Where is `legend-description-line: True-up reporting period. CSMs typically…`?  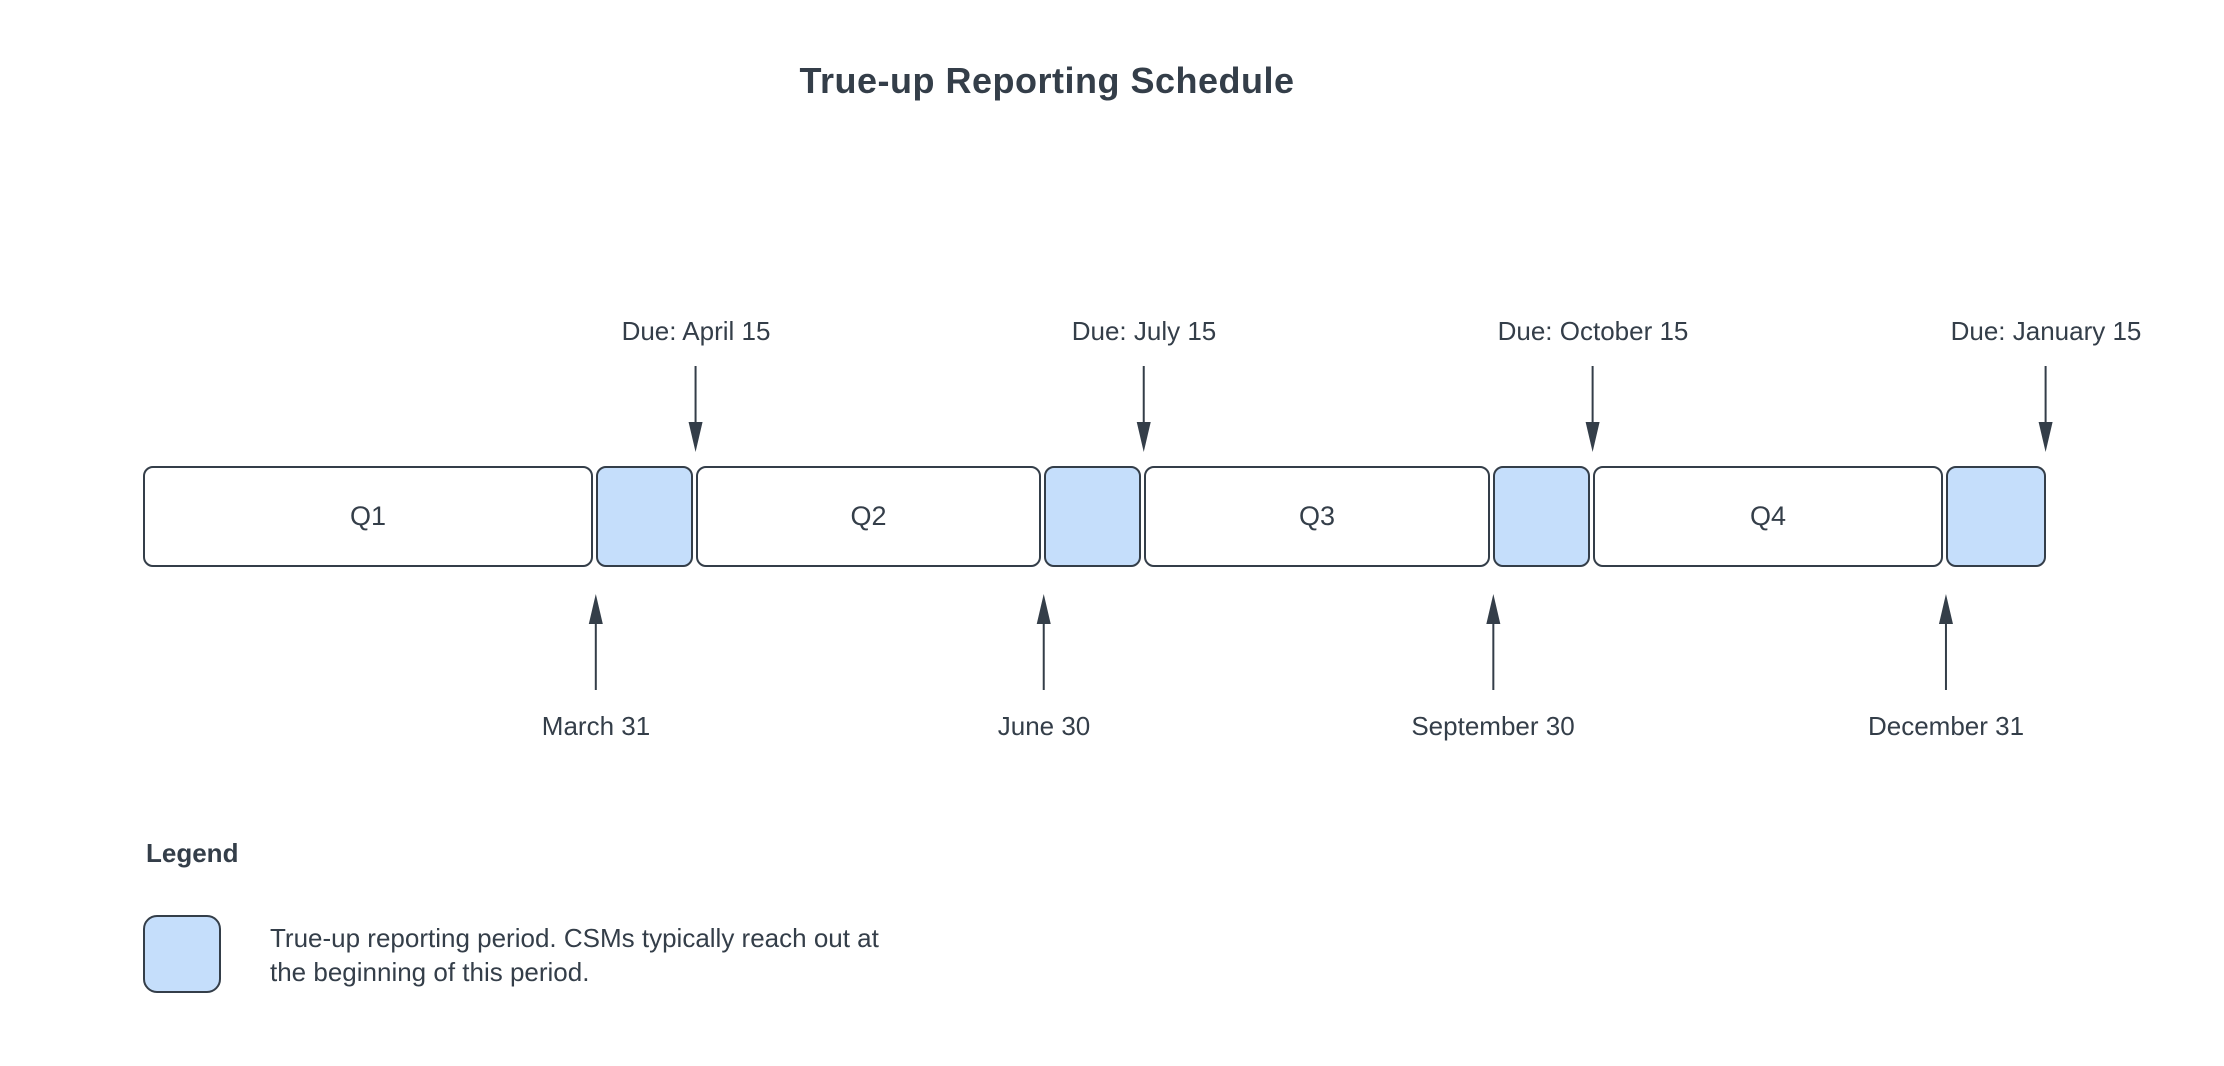
legend-description-line: True-up reporting period. CSMs typically… is located at coordinates (574, 938).